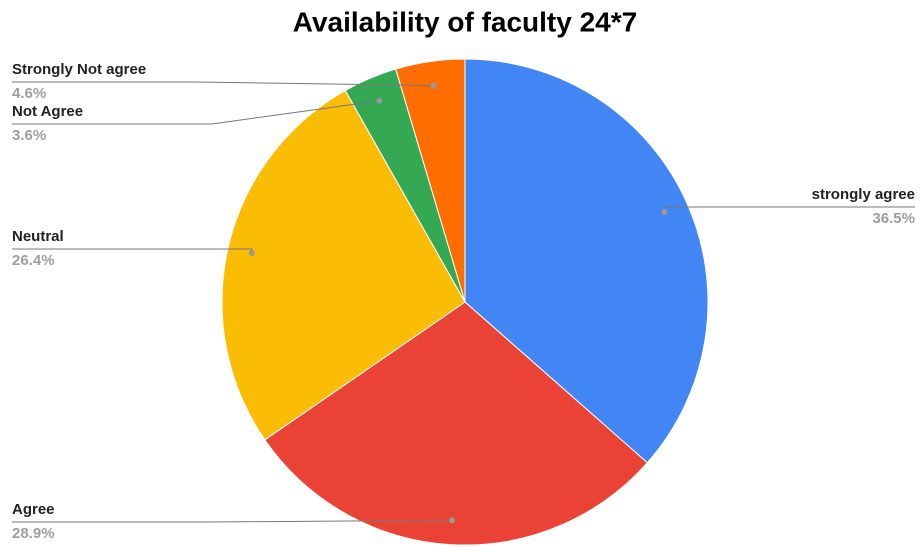 This screenshot has height=547, width=921. Describe the element at coordinates (465, 21) in the screenshot. I see `chart-title: Availability of faculty 24*7` at that location.